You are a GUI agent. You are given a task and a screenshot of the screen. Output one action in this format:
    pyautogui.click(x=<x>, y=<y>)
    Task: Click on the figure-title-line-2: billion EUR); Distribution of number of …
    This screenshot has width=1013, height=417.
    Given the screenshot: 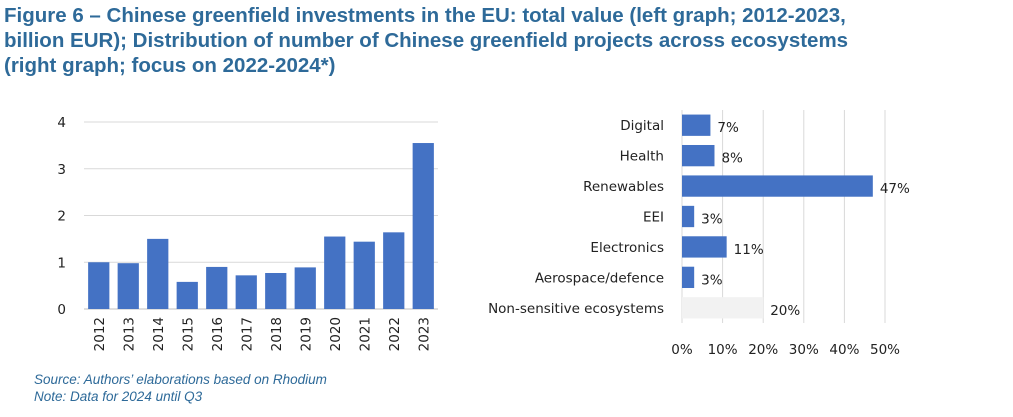 What is the action you would take?
    pyautogui.click(x=426, y=40)
    